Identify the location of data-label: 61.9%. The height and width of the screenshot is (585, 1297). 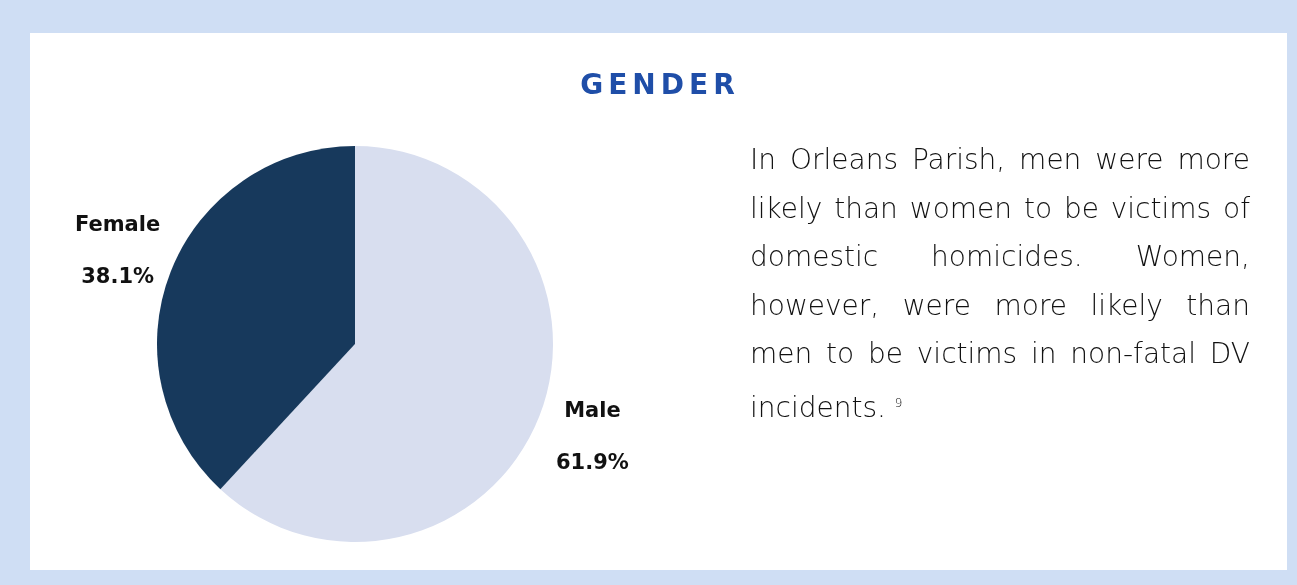
(592, 462).